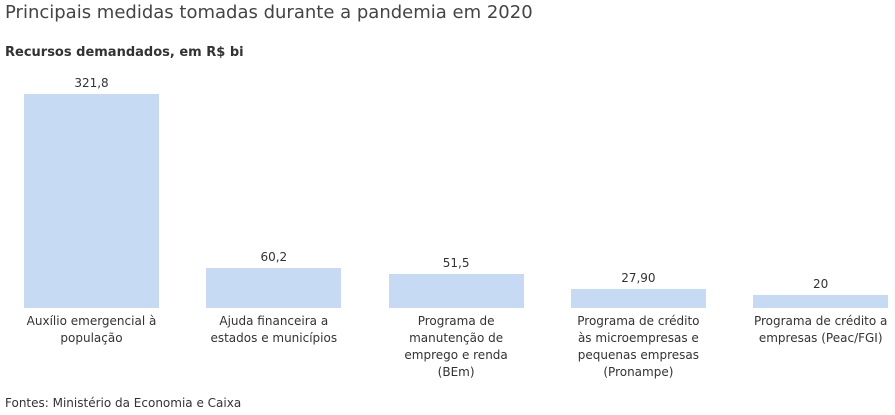 The width and height of the screenshot is (895, 415). I want to click on category-label: Auxílio emergencial à população, so click(91, 329).